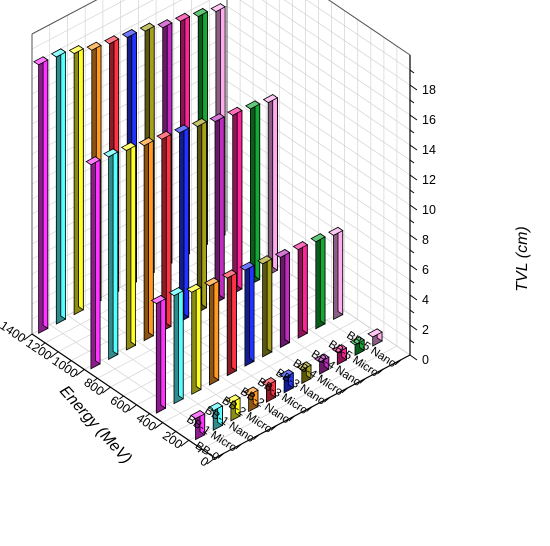 The height and width of the screenshot is (546, 550). Describe the element at coordinates (429, 90) in the screenshot. I see `z-tick-label: 18` at that location.